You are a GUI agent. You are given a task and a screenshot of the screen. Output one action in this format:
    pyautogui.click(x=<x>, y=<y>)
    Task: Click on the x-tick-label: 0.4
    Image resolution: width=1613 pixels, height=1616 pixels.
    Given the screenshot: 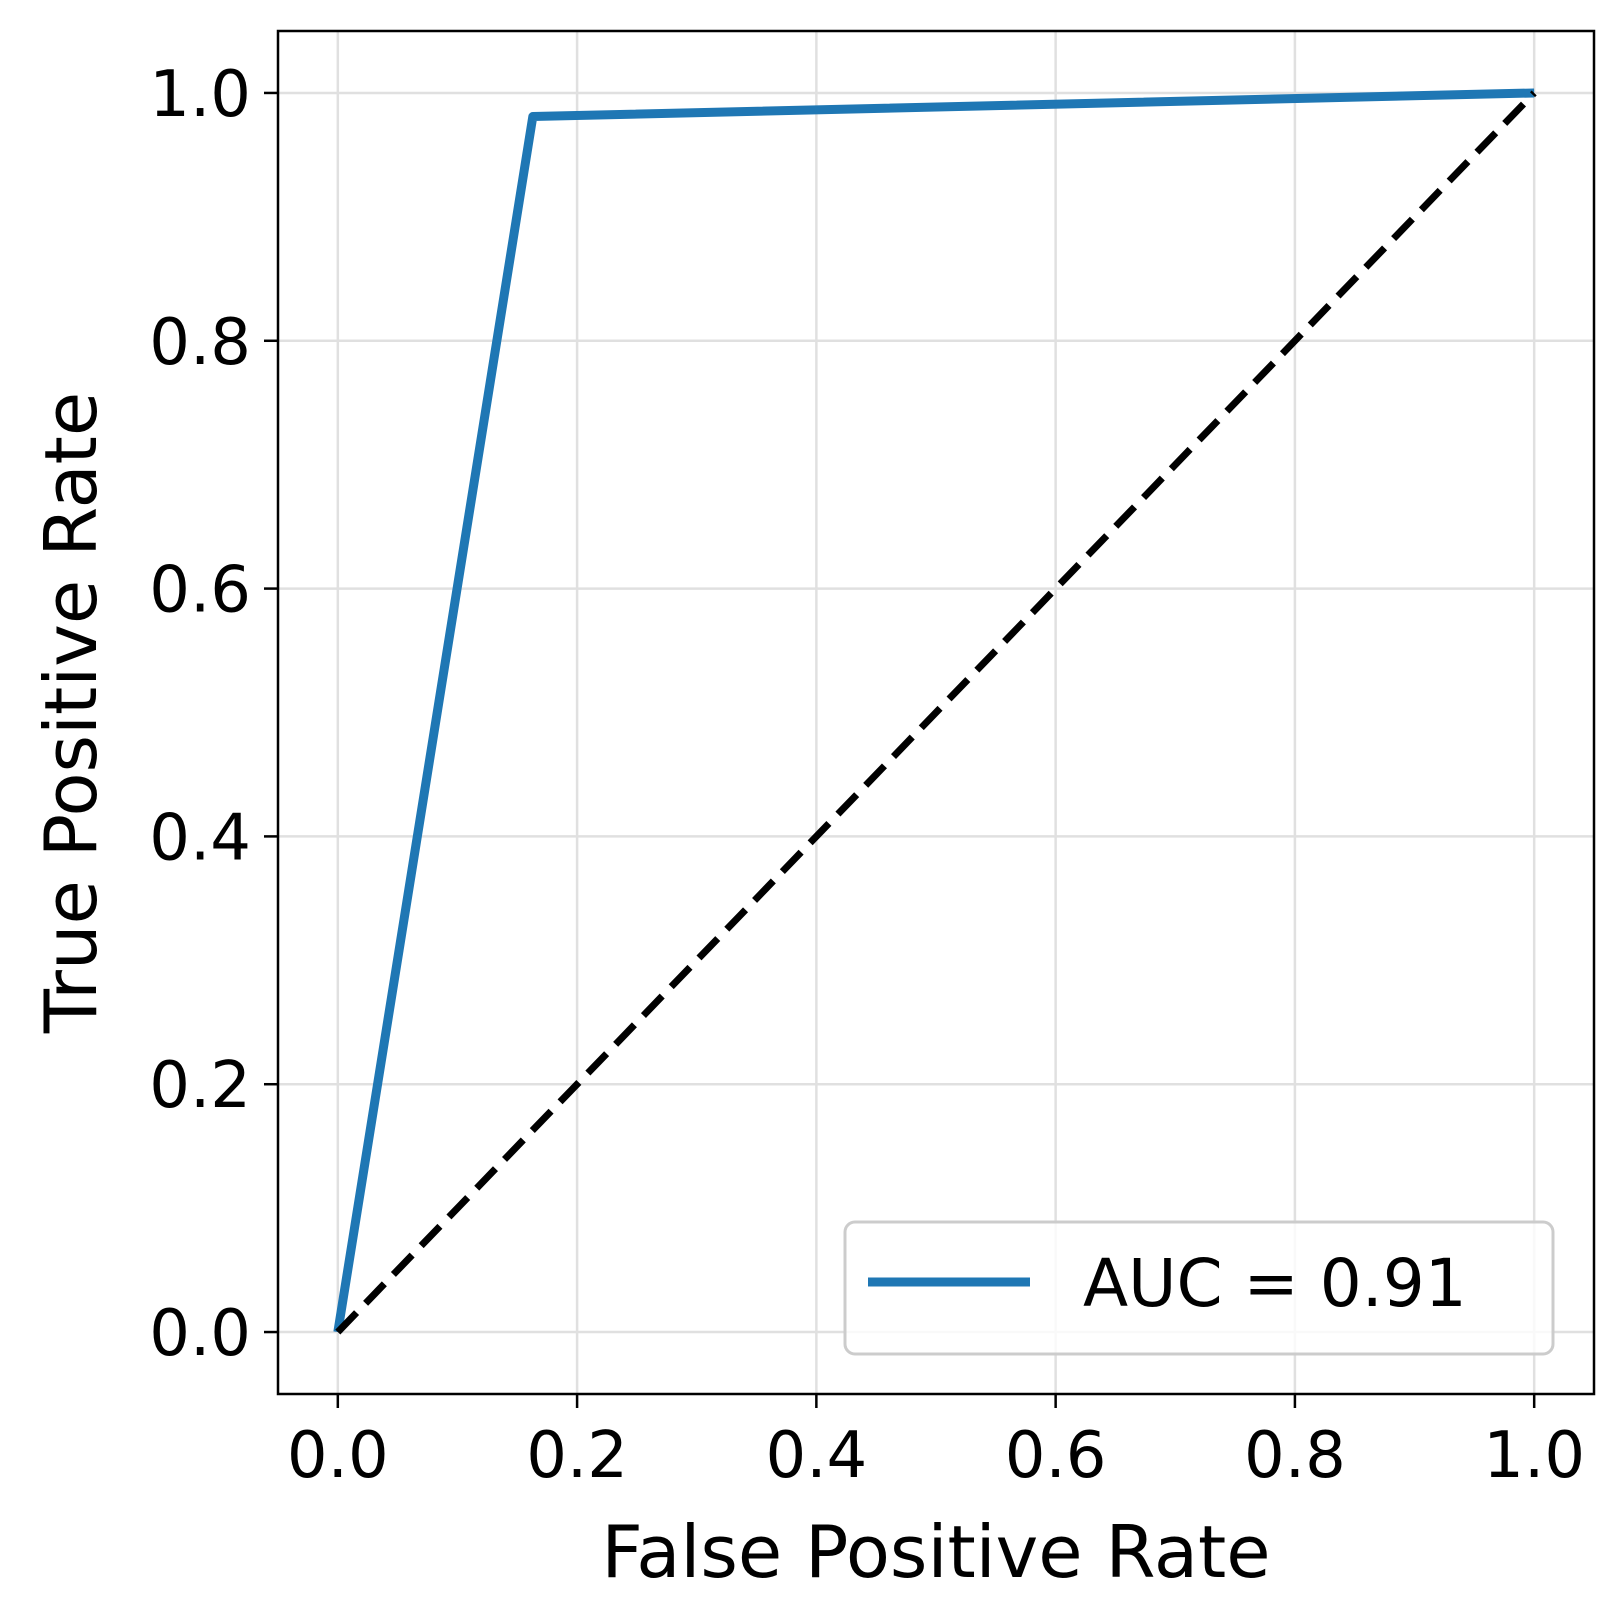 What is the action you would take?
    pyautogui.click(x=816, y=1456)
    